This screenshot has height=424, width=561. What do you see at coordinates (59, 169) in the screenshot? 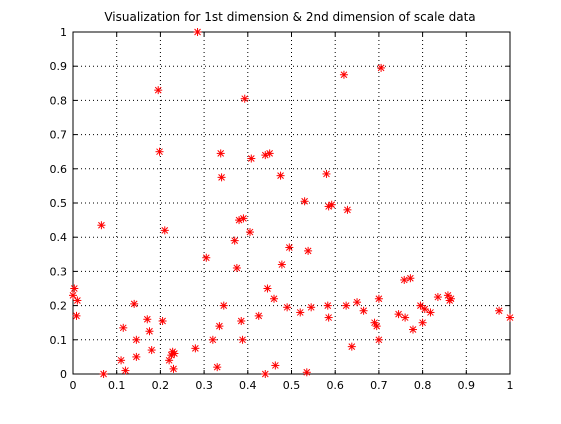
I see `y-tick-label: 0.6` at bounding box center [59, 169].